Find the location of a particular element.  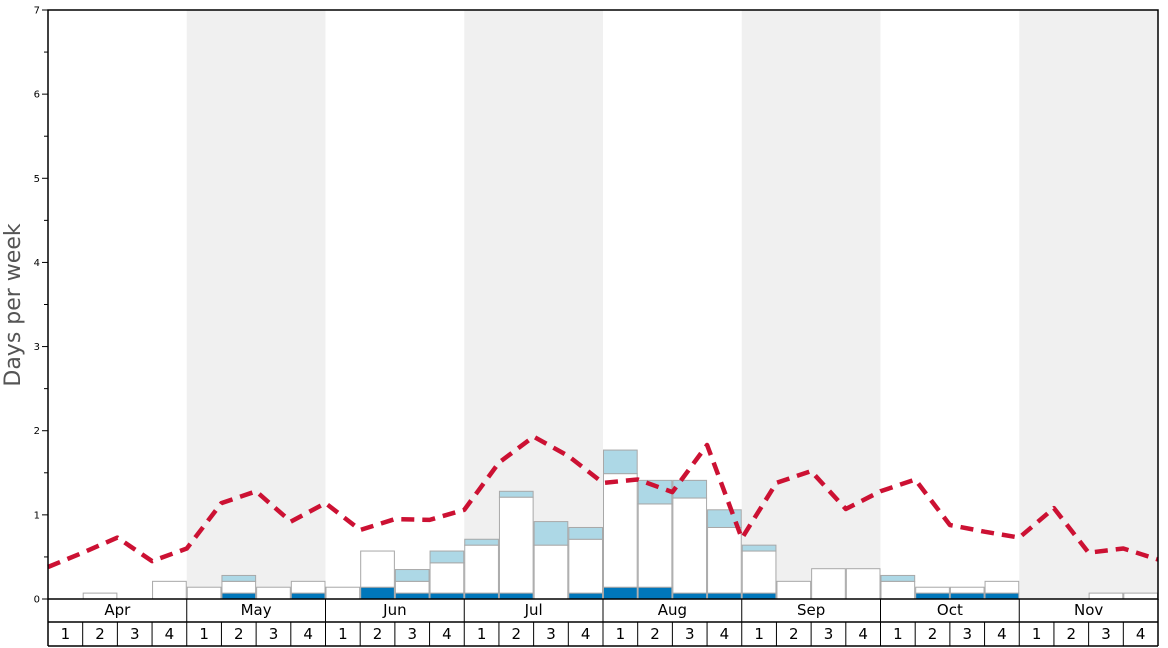

y-tick-label: 2 is located at coordinates (37, 431).